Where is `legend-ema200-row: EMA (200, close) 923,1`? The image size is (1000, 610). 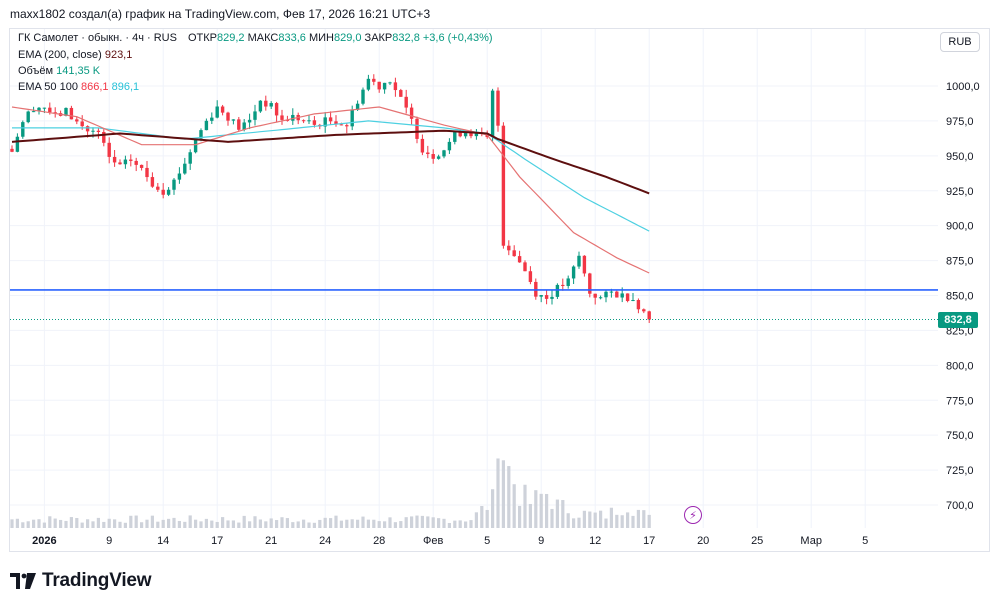 legend-ema200-row: EMA (200, close) 923,1 is located at coordinates (75, 55).